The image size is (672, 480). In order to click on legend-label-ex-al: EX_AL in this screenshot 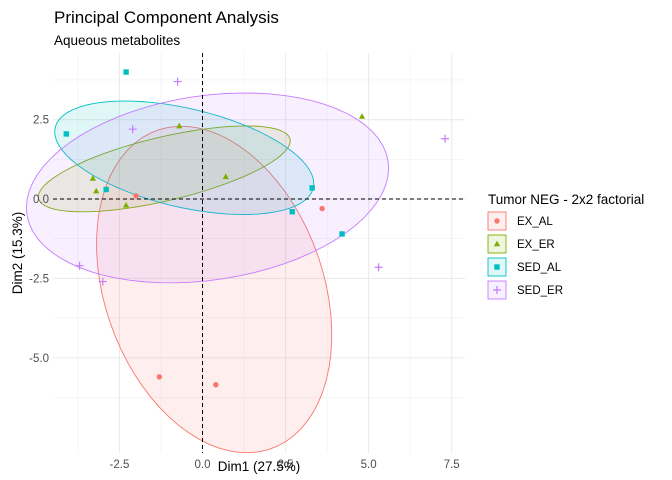, I will do `click(535, 222)`.